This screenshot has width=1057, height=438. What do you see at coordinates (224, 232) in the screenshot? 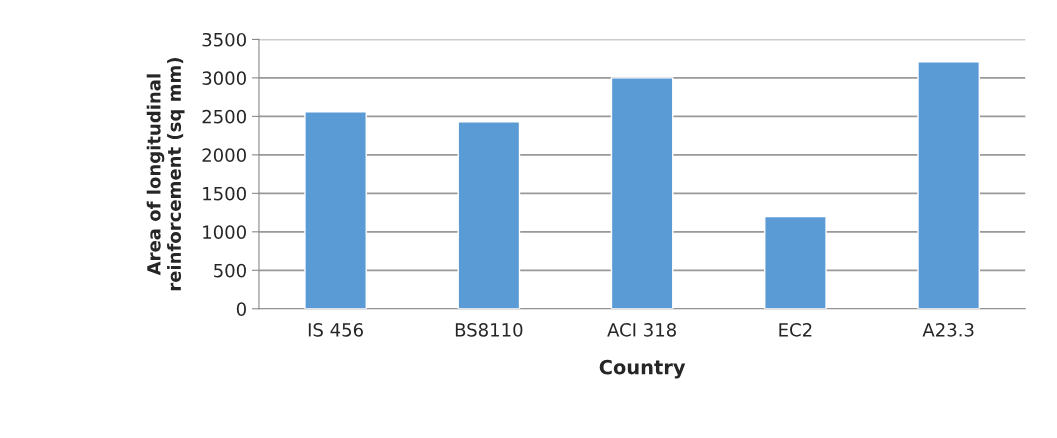
I see `y-tick-label: 1000` at bounding box center [224, 232].